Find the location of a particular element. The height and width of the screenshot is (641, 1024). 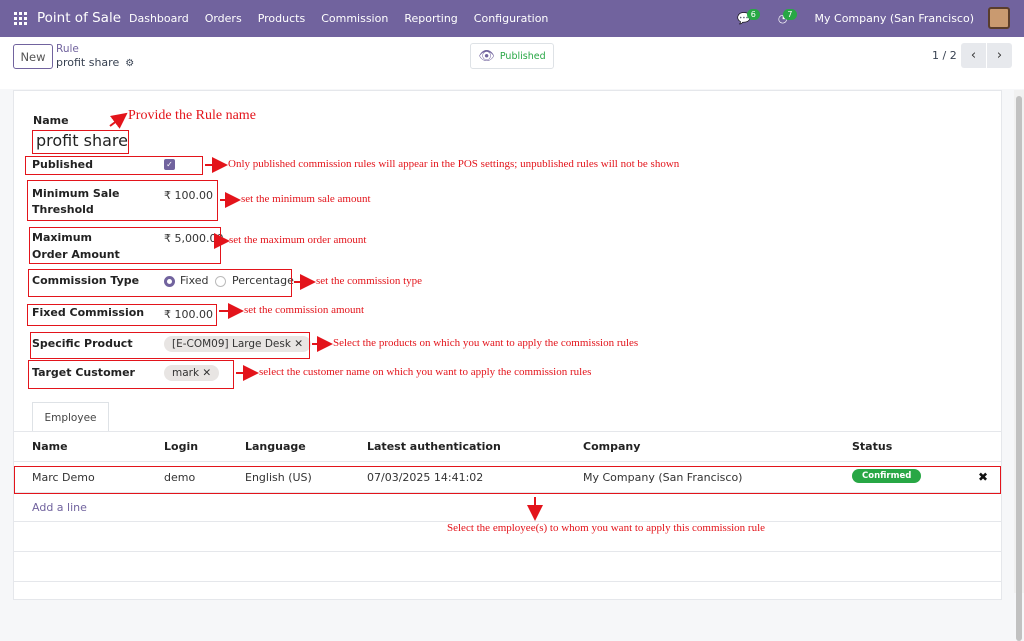

annotation-box-product is located at coordinates (170, 345).